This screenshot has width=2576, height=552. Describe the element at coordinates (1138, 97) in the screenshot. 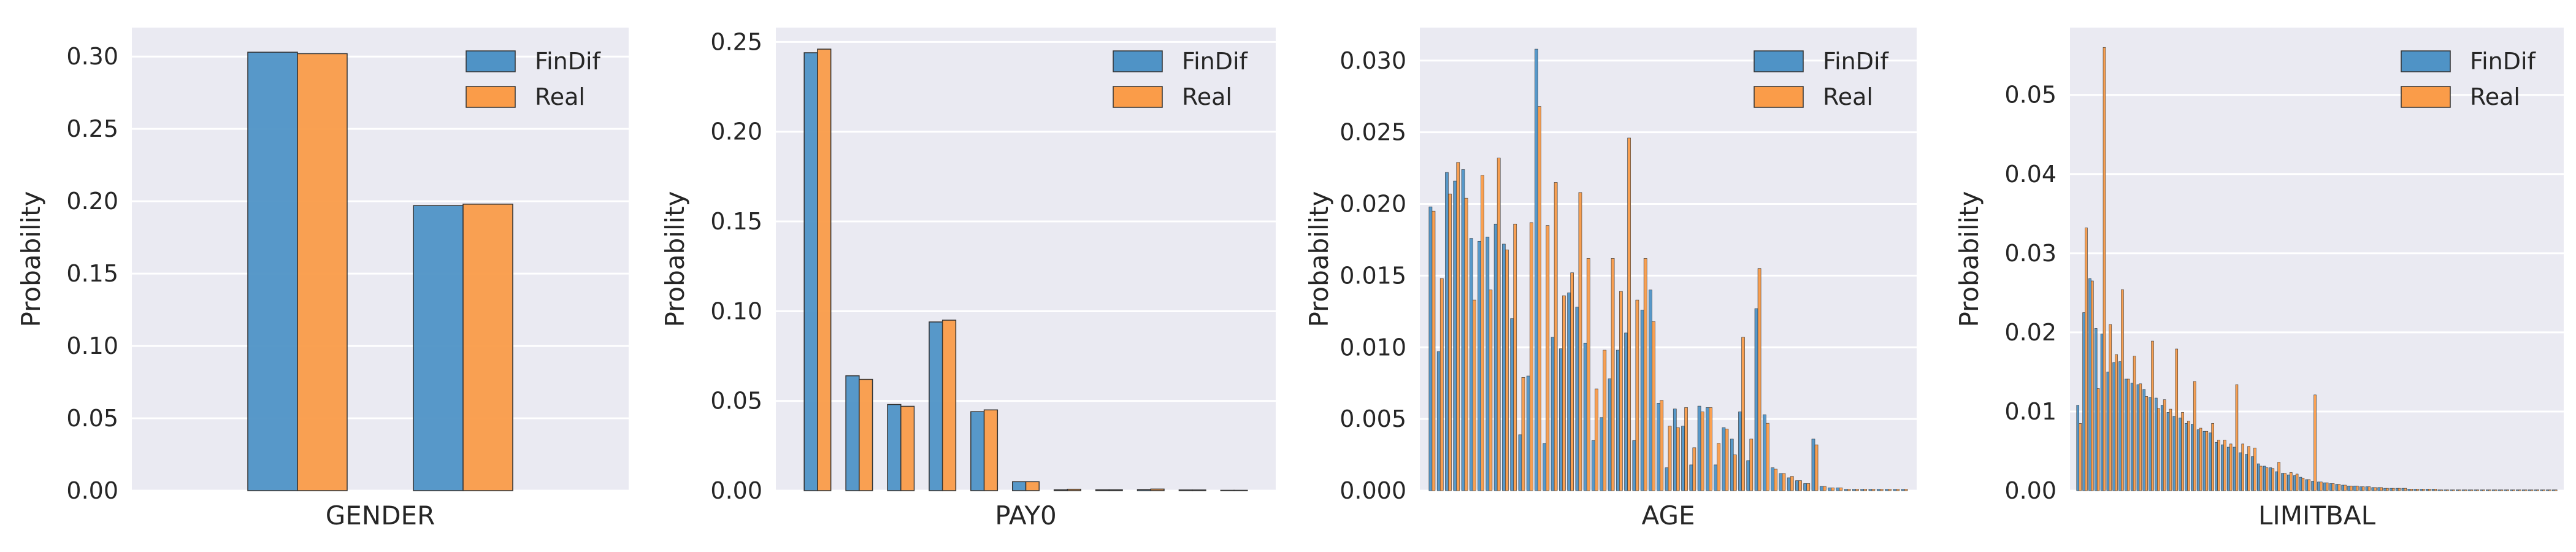

I see `legend-swatch-real` at that location.